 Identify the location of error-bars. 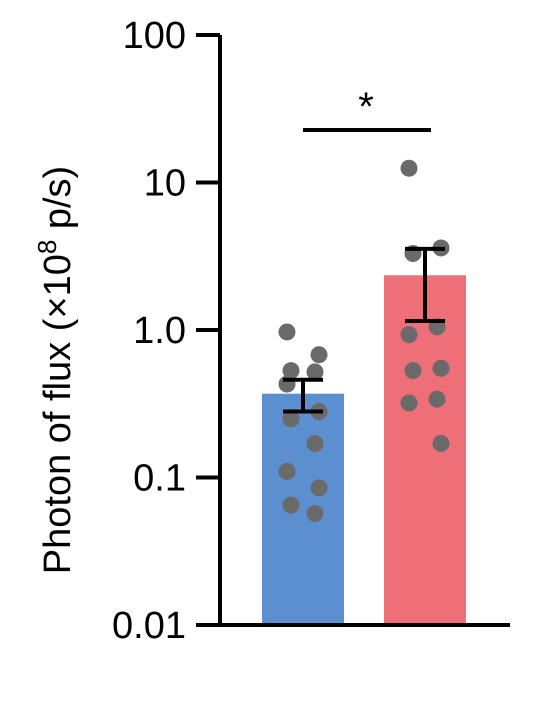
(364, 330).